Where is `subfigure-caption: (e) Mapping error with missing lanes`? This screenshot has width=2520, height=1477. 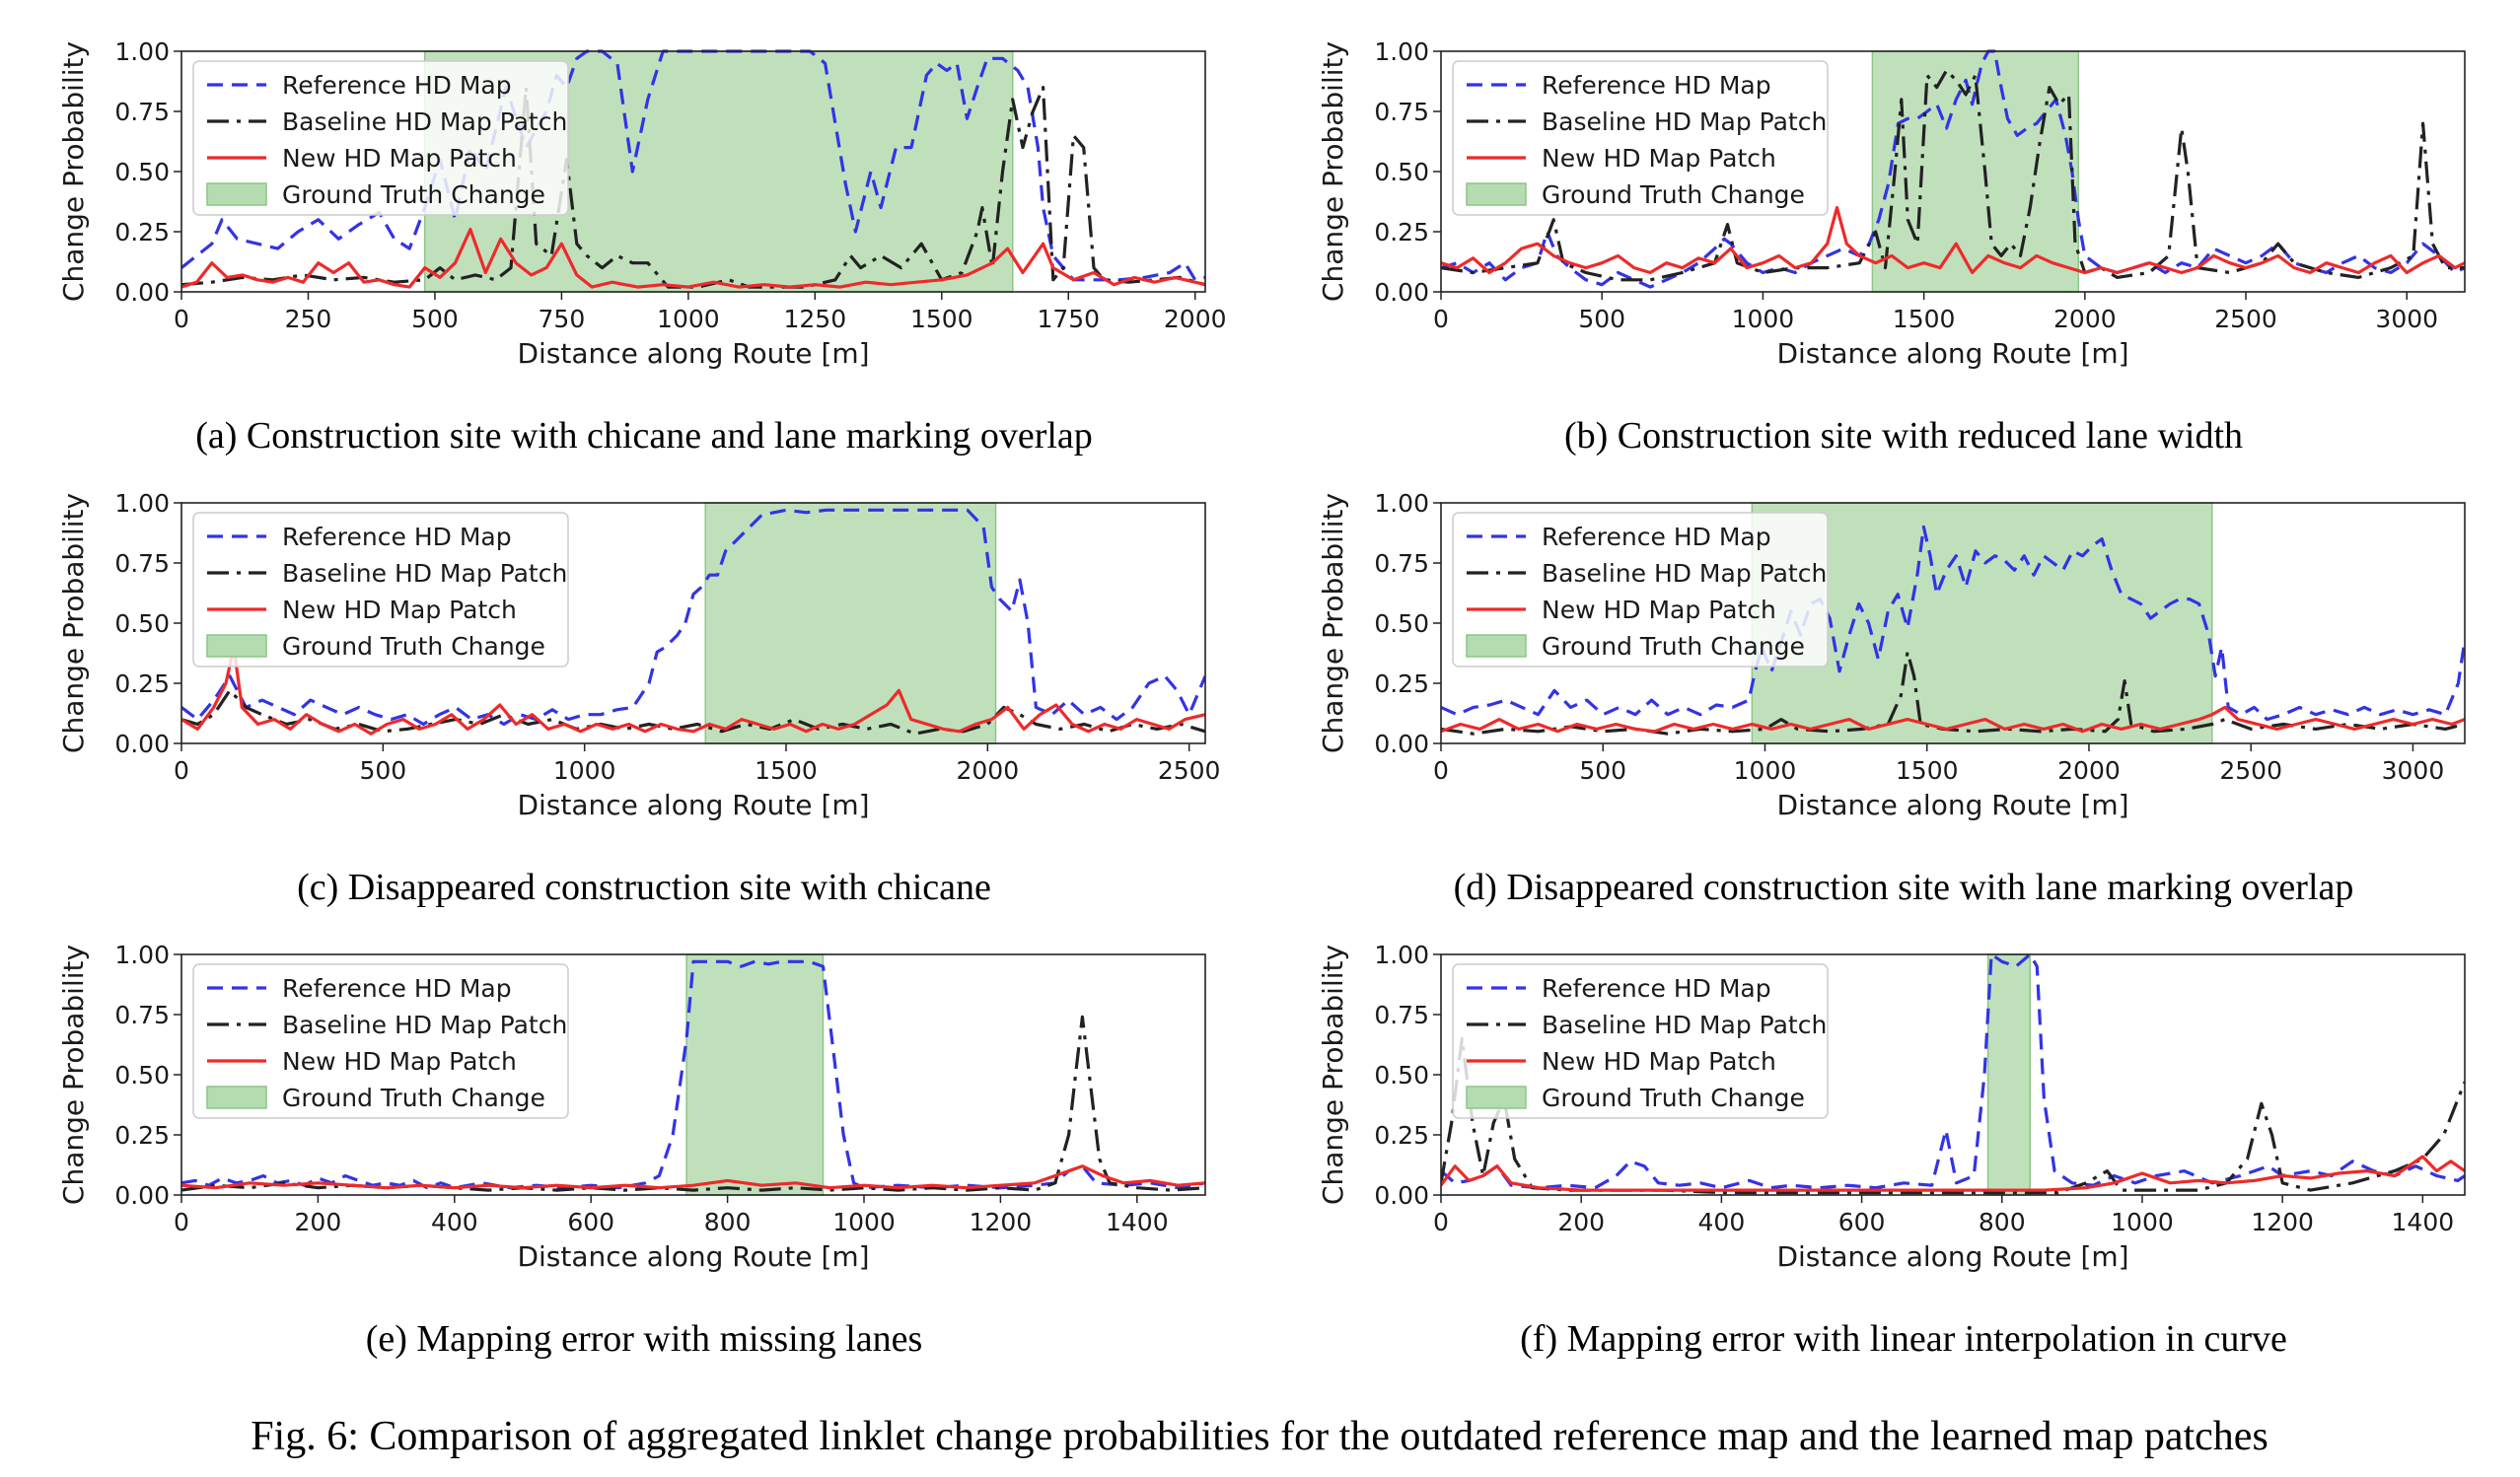
subfigure-caption: (e) Mapping error with missing lanes is located at coordinates (644, 1339).